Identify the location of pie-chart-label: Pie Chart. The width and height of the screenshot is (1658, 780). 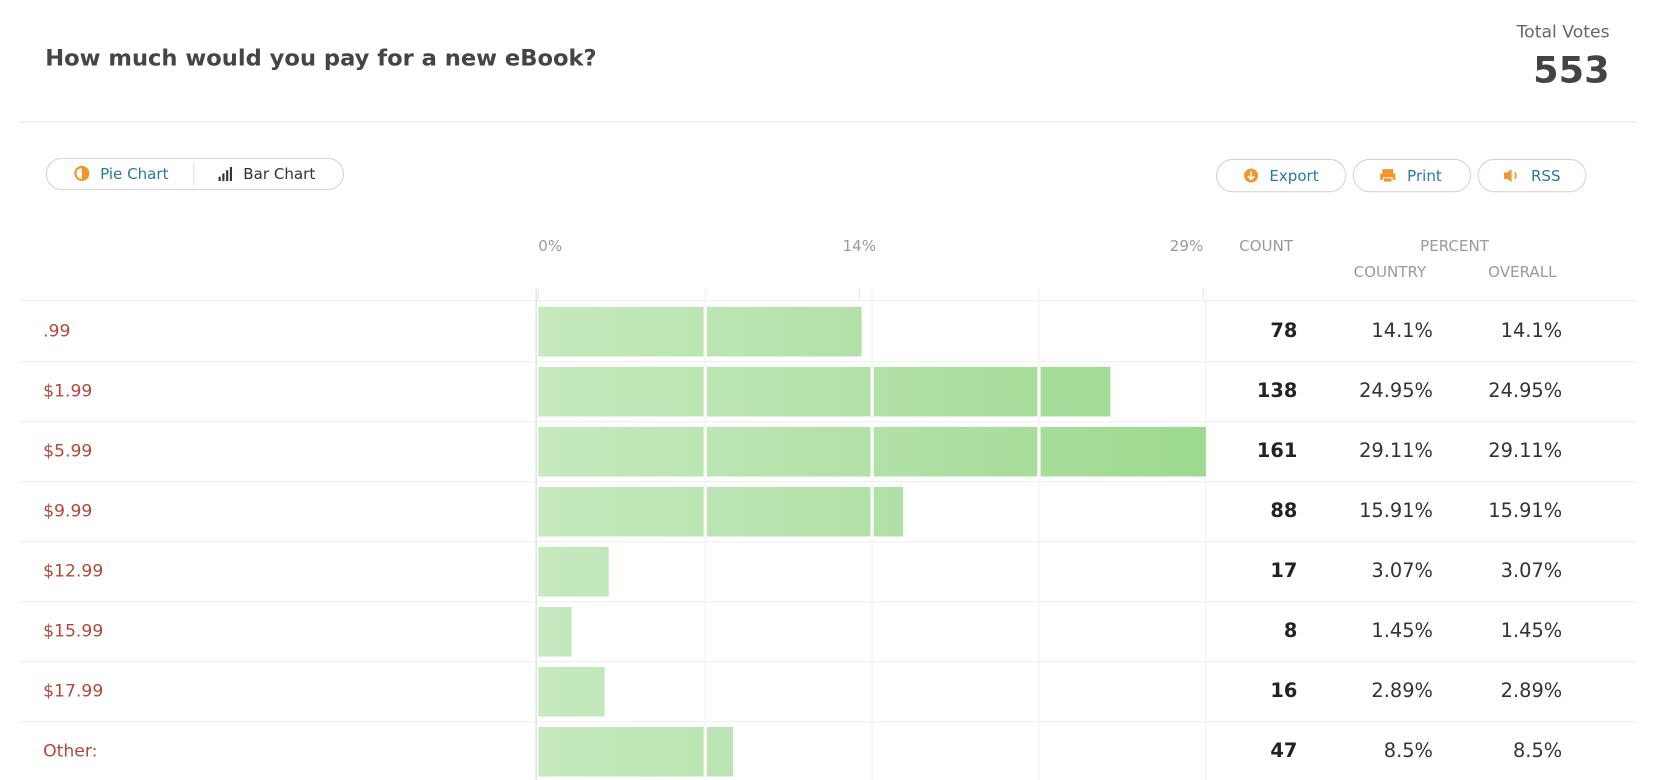
(134, 174).